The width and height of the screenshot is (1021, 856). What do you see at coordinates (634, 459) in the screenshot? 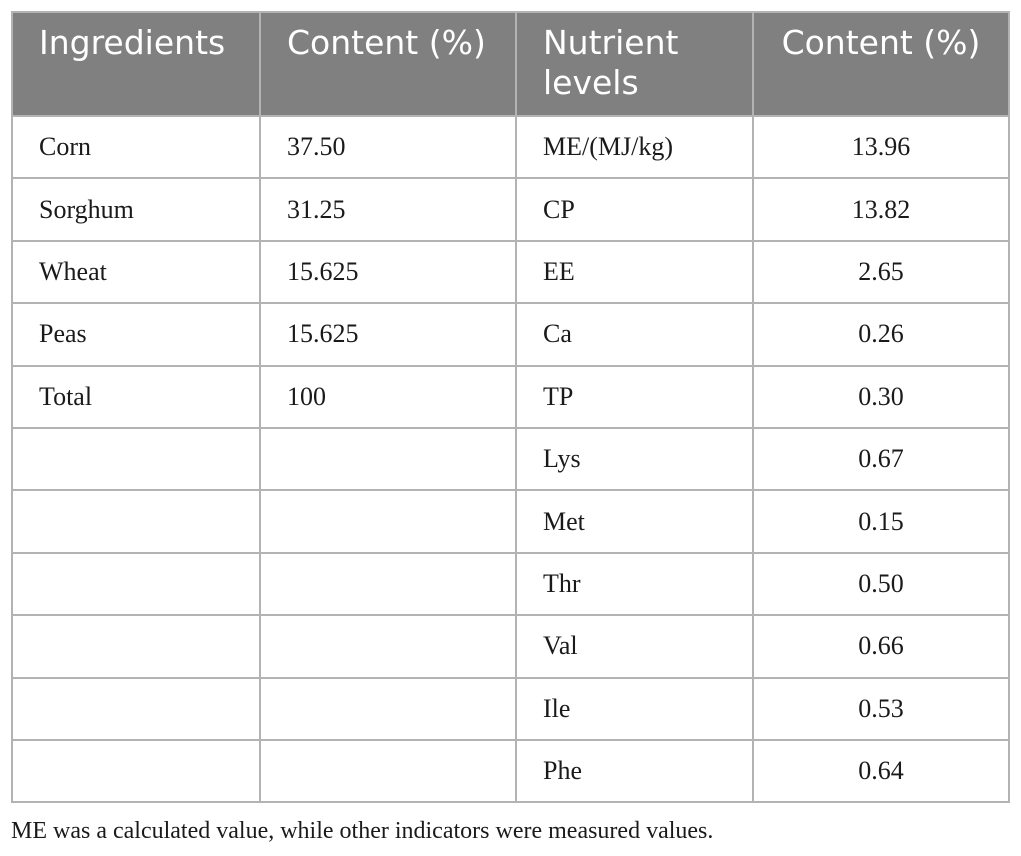
I see `nutrient-cell: Lys` at bounding box center [634, 459].